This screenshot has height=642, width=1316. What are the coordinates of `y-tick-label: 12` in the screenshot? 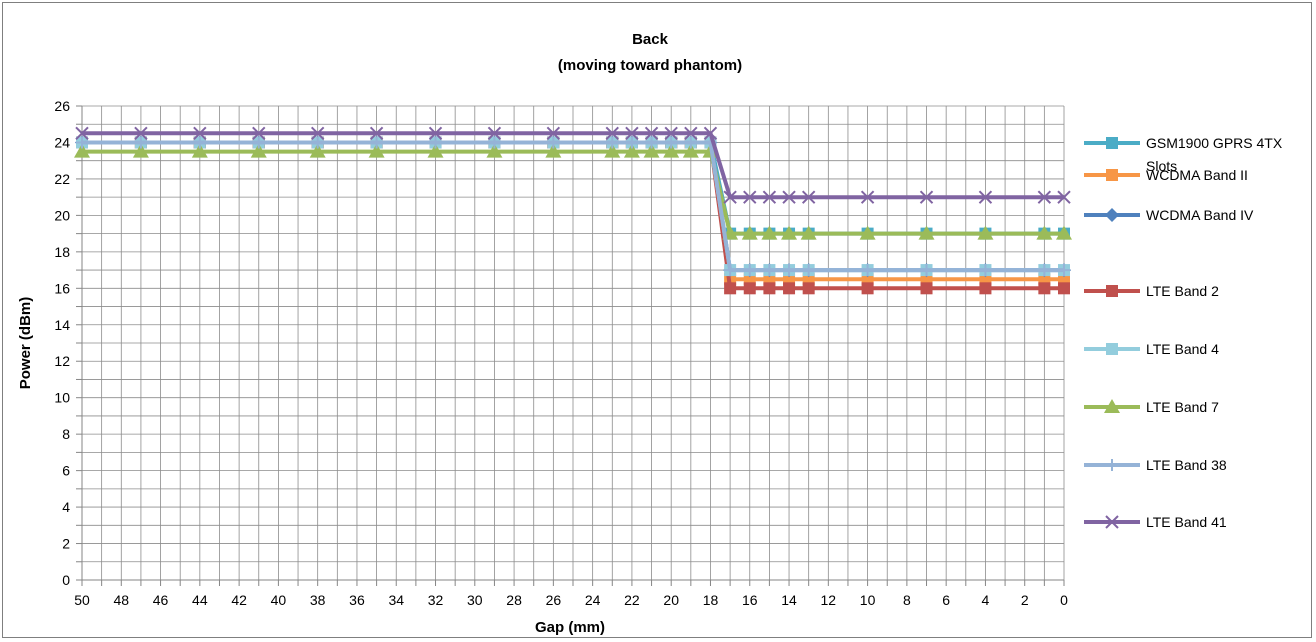 It's located at (62, 361).